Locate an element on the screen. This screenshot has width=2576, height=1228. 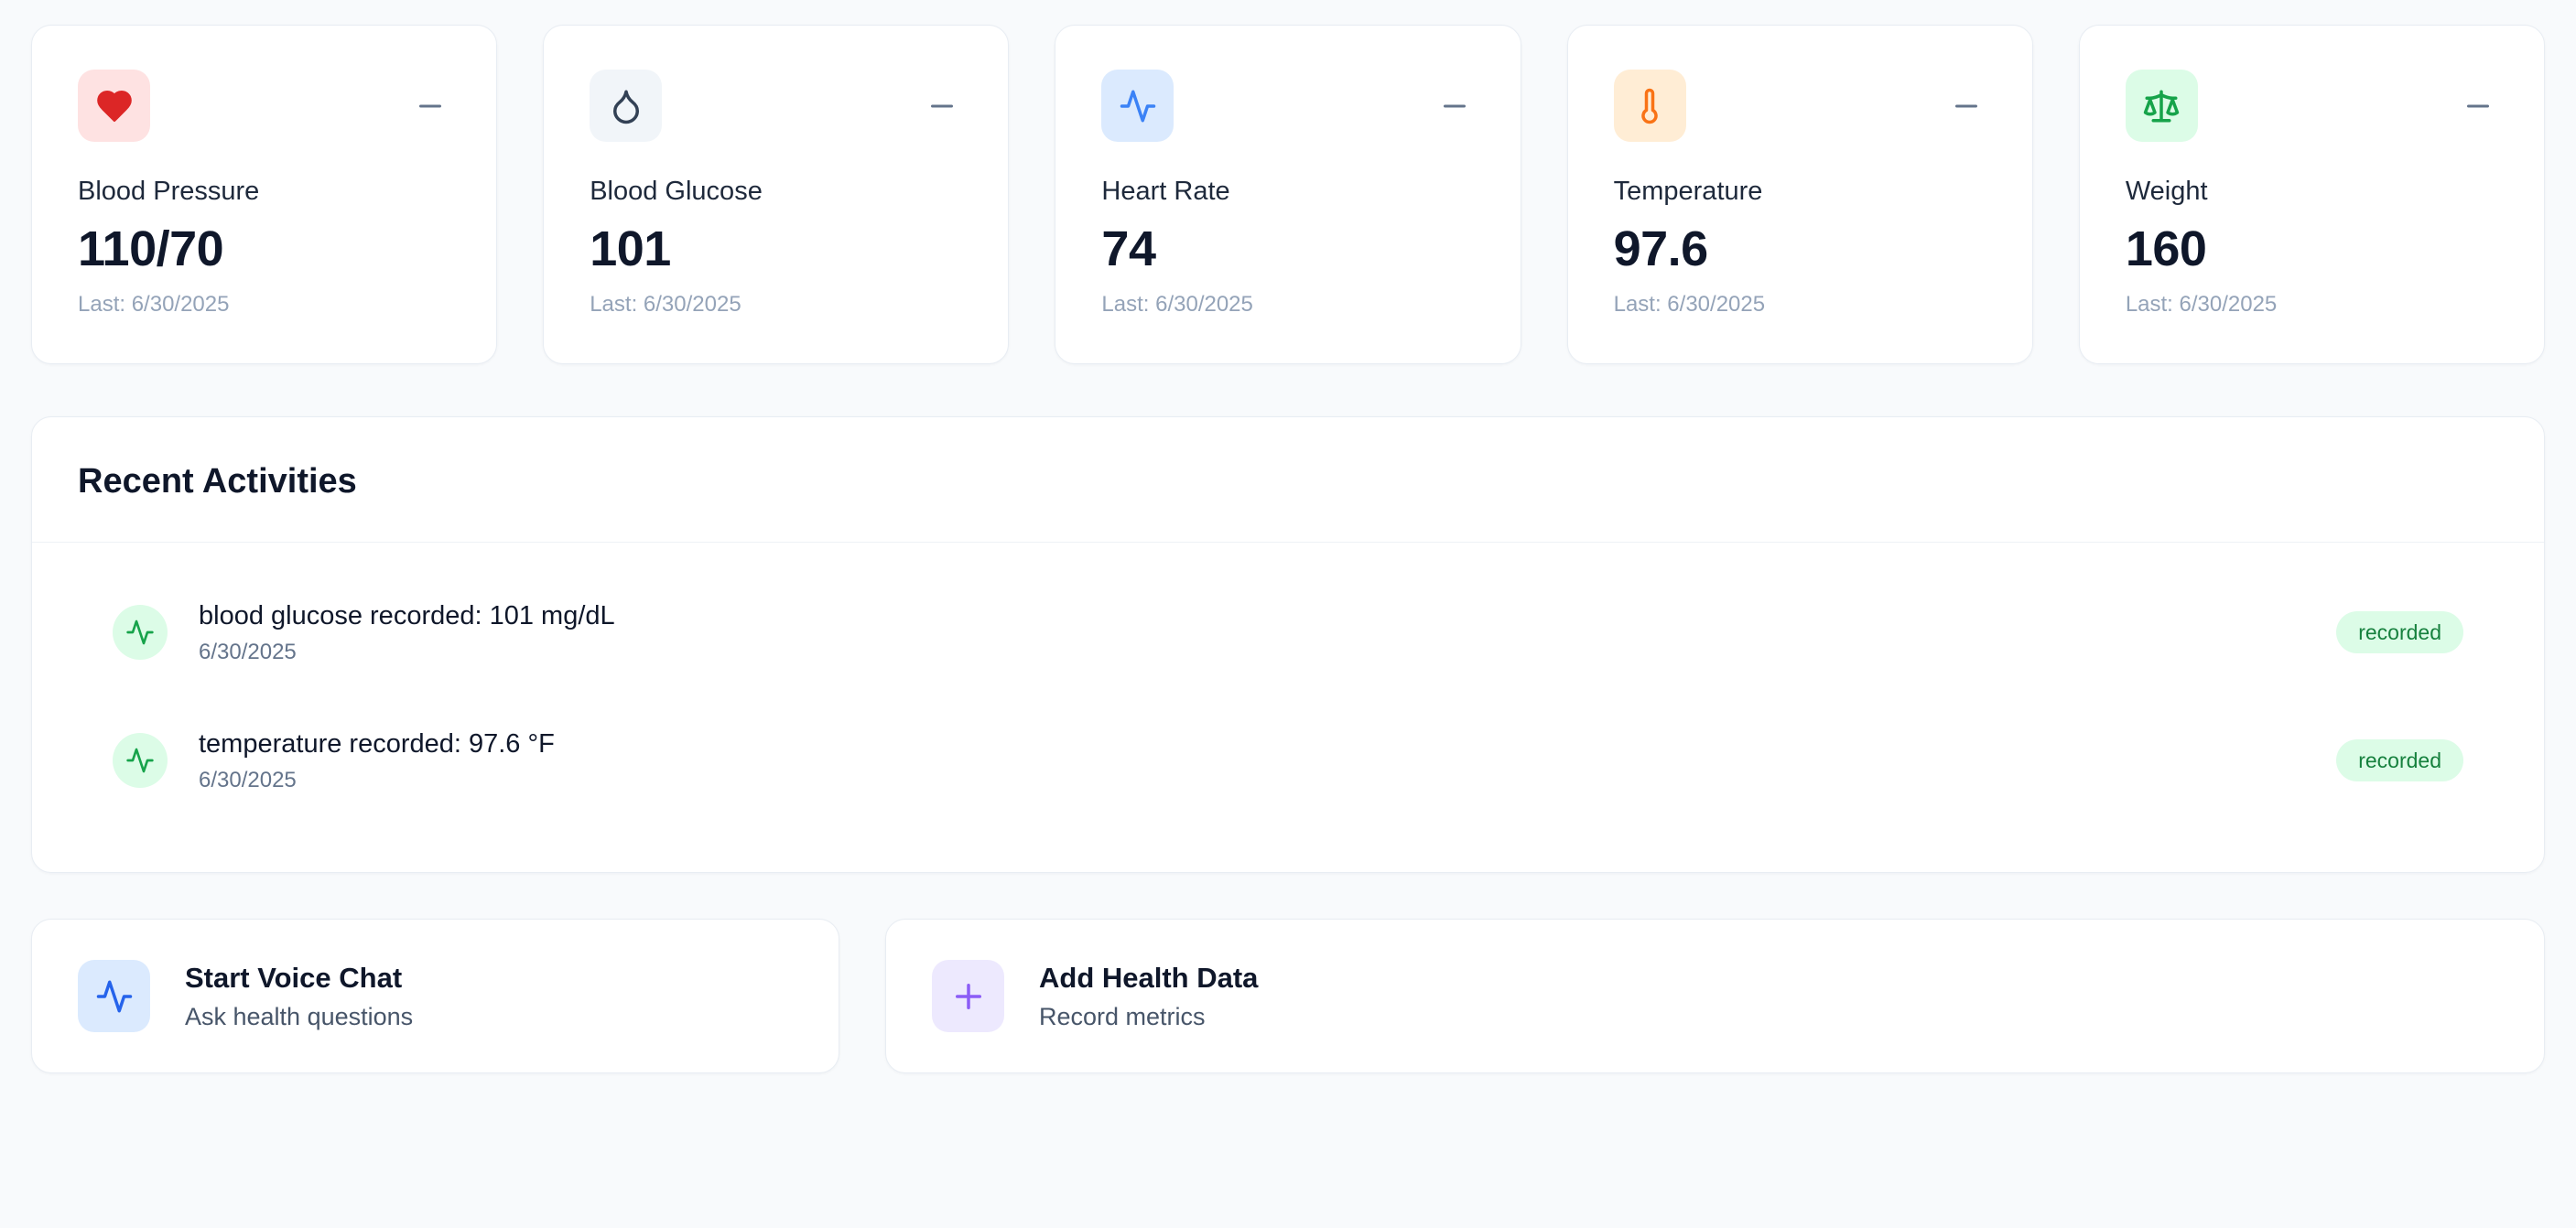
droplet-icon is located at coordinates (627, 106).